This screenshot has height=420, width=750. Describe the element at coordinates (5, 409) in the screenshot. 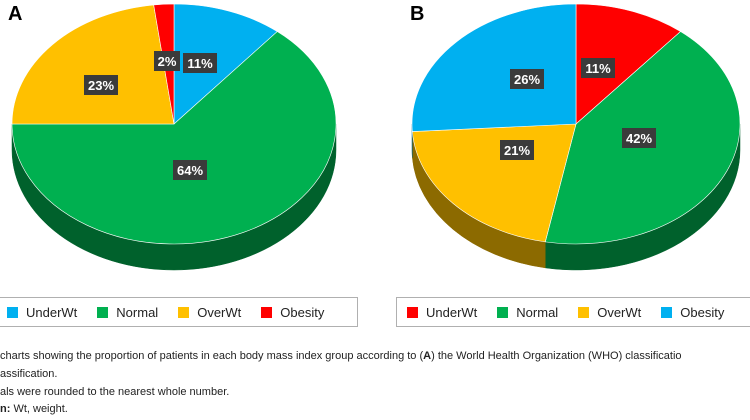

I see `caption-abbrev-label: n:` at that location.